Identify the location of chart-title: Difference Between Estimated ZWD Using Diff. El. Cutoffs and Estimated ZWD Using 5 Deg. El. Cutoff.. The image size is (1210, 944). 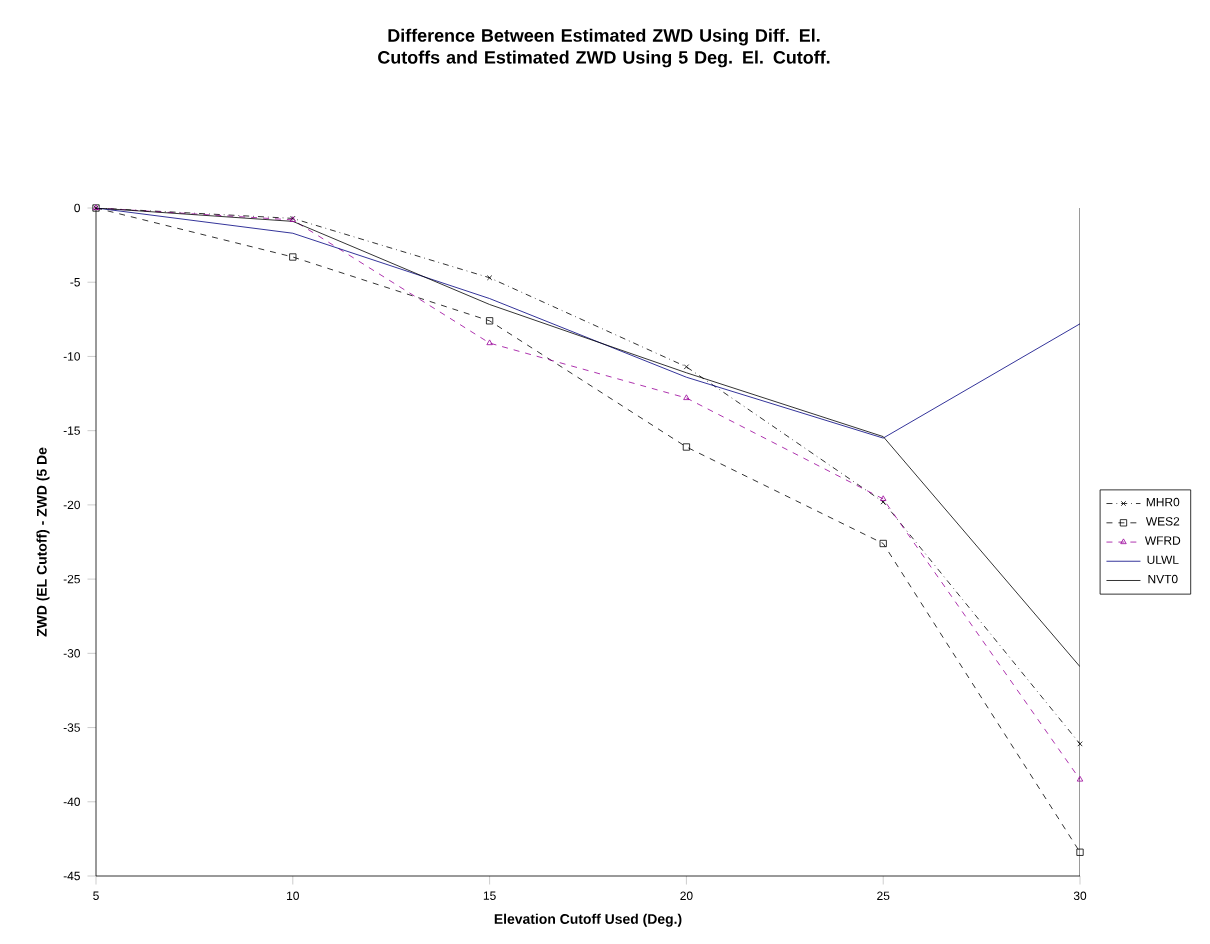
(604, 48).